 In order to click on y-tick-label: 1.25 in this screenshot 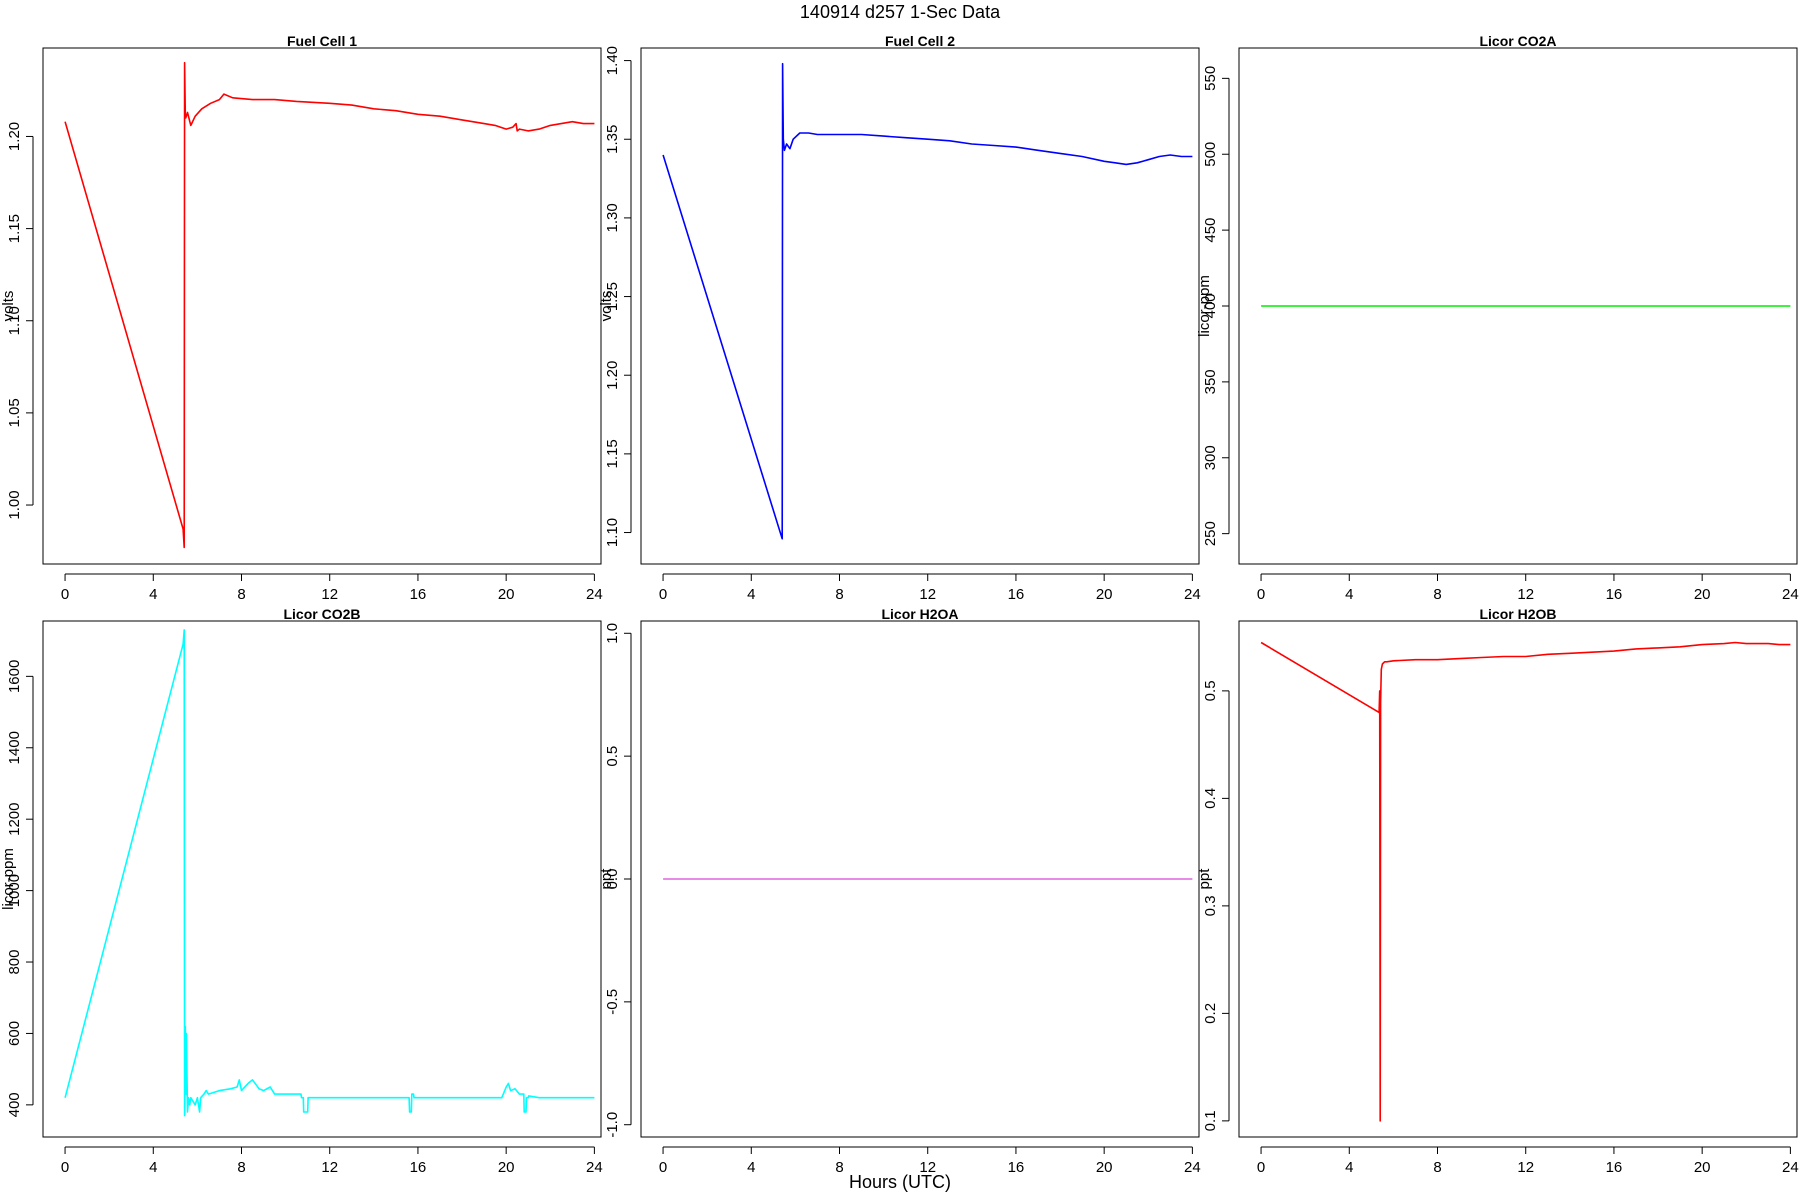, I will do `click(612, 296)`.